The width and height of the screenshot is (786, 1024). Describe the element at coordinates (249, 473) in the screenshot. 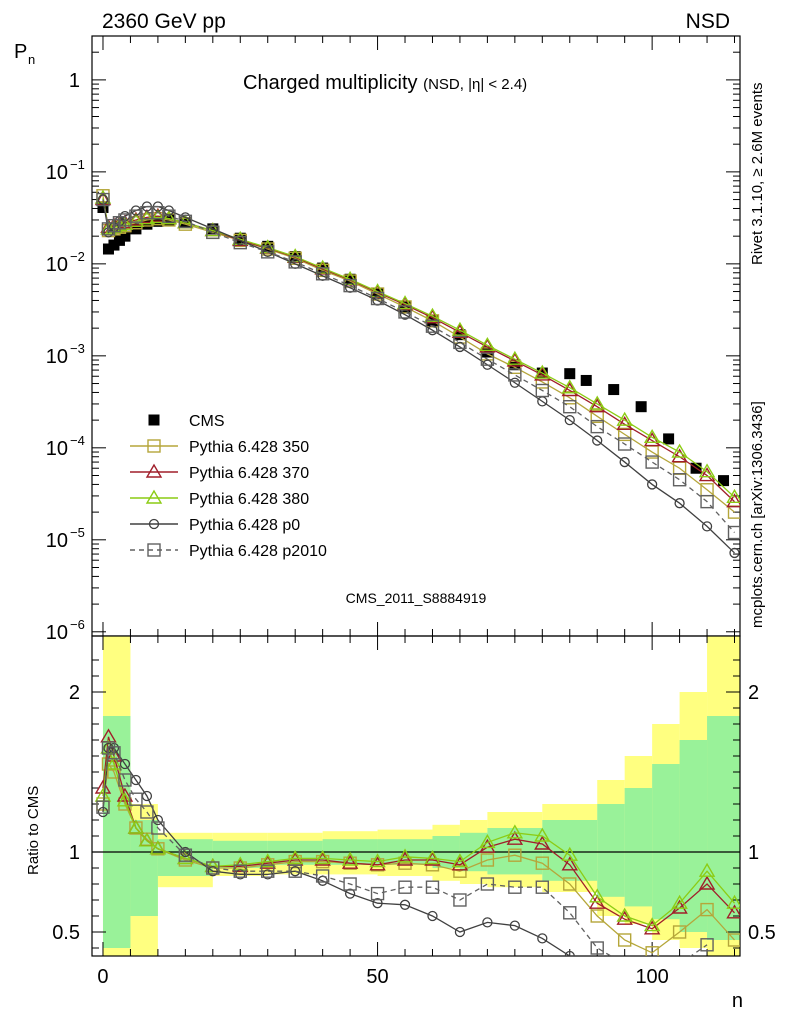

I see `legend-label-pythia-6-428-370: Pythia 6.428 370` at that location.